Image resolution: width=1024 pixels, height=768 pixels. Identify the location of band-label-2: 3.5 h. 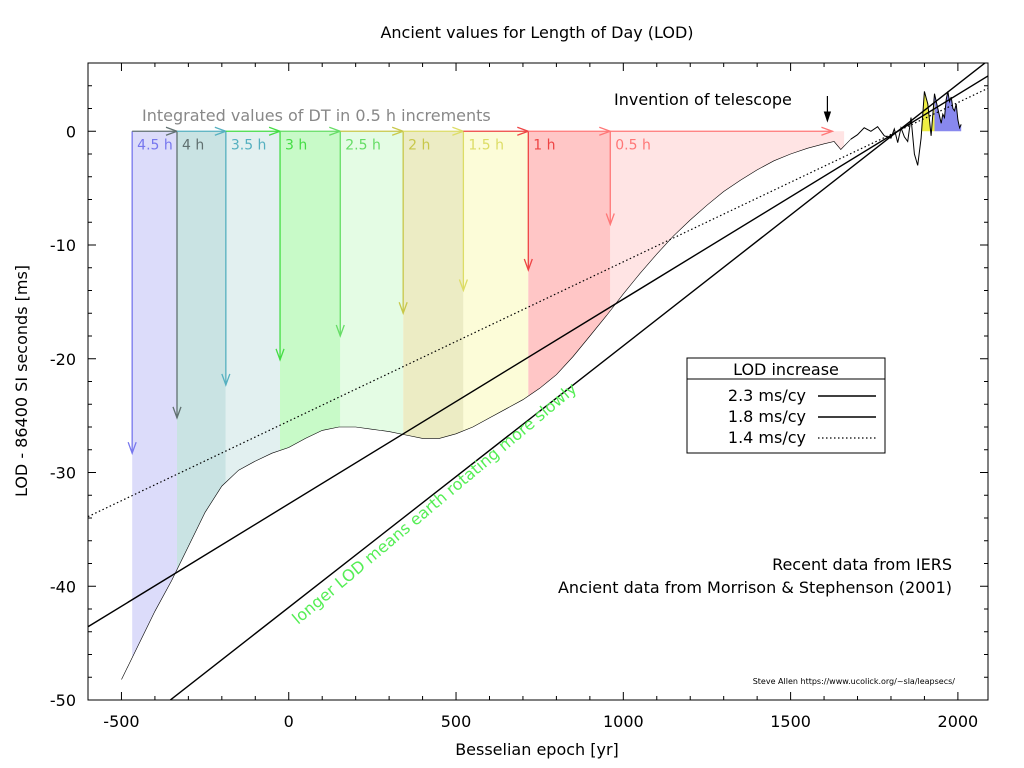
(249, 145).